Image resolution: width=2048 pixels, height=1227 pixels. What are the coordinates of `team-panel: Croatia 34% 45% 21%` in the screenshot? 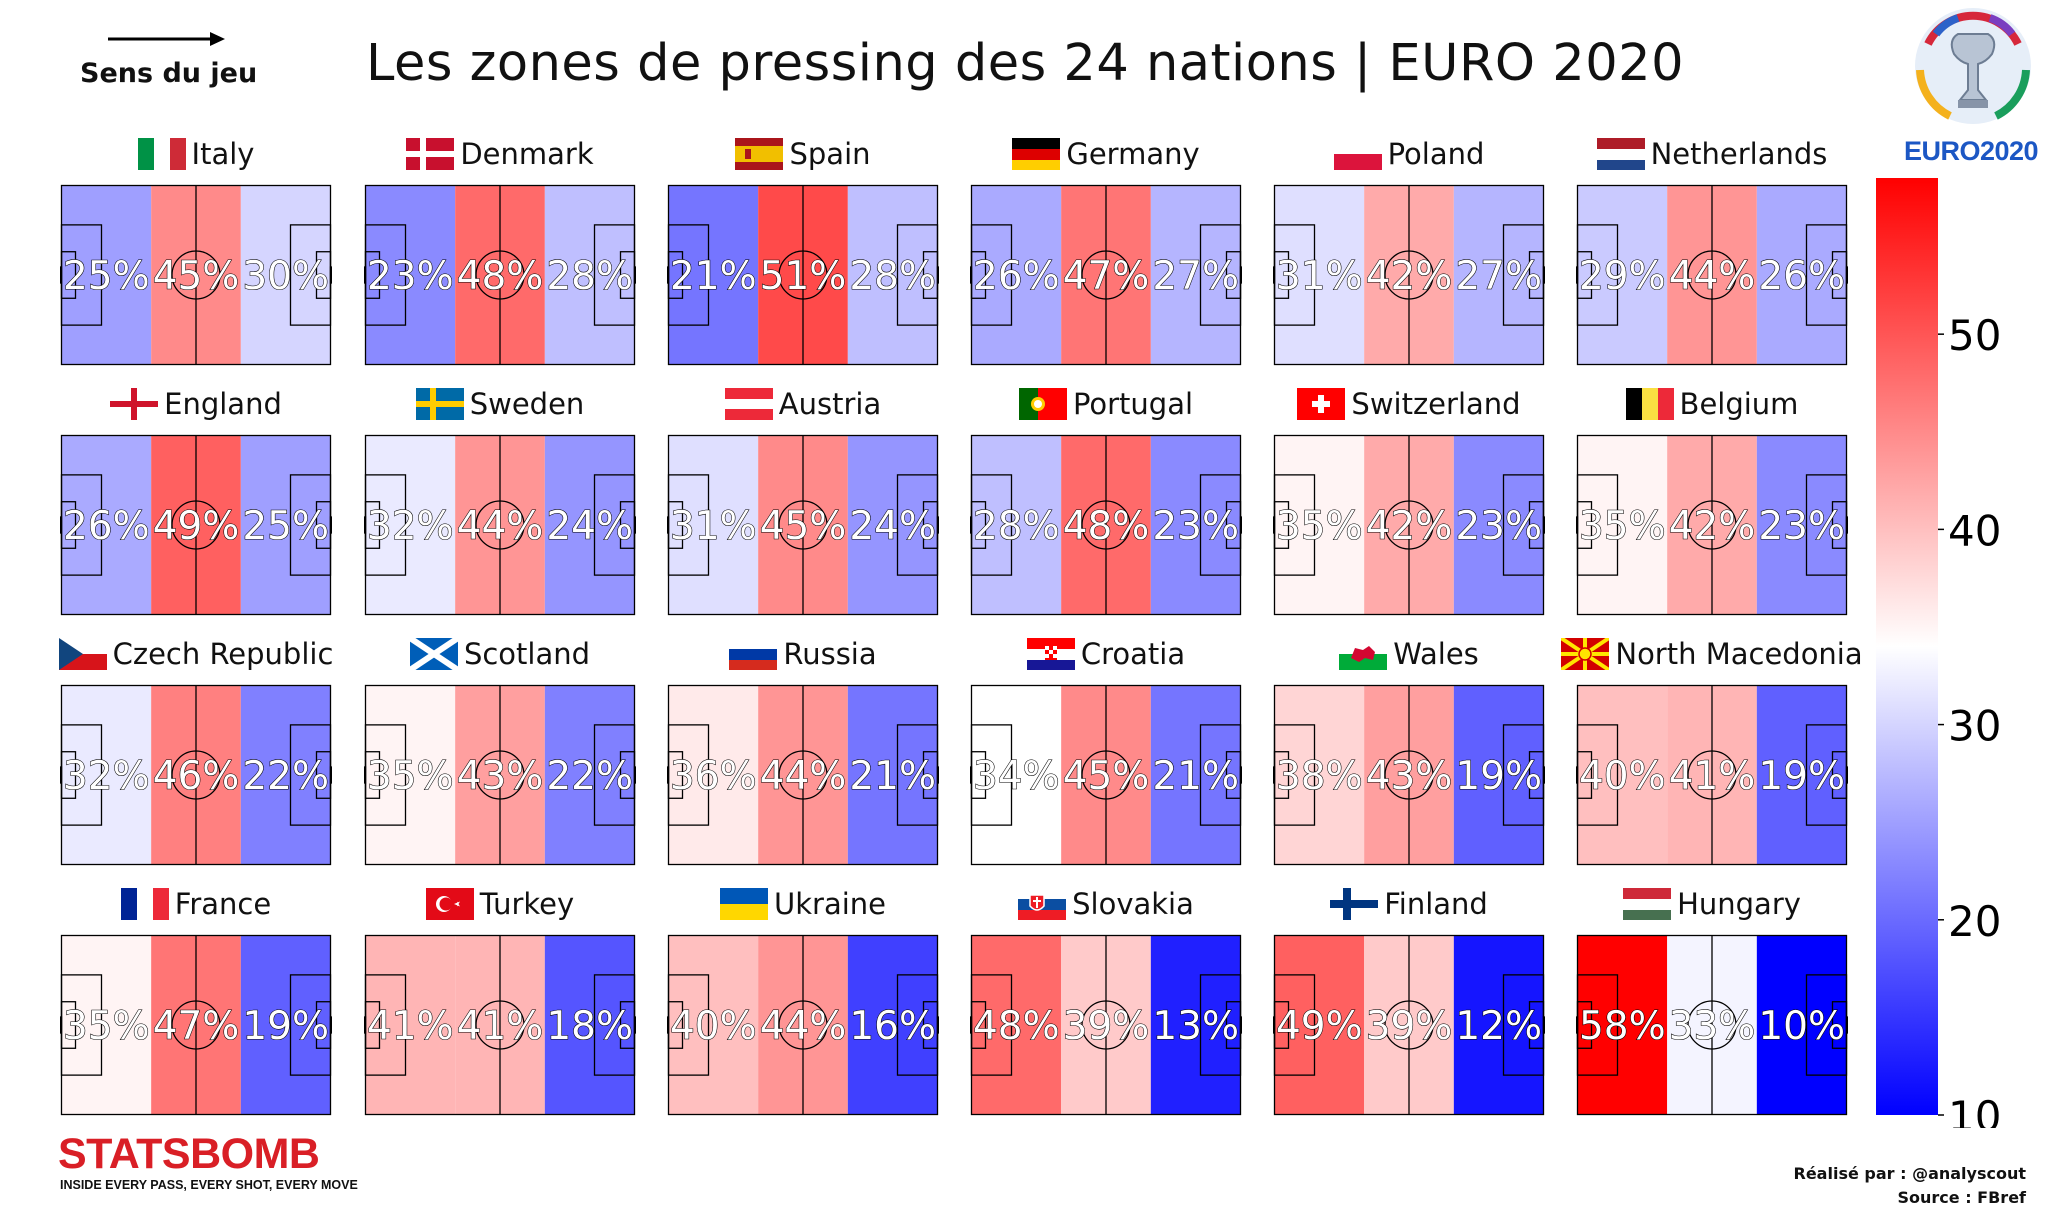 It's located at (1106, 750).